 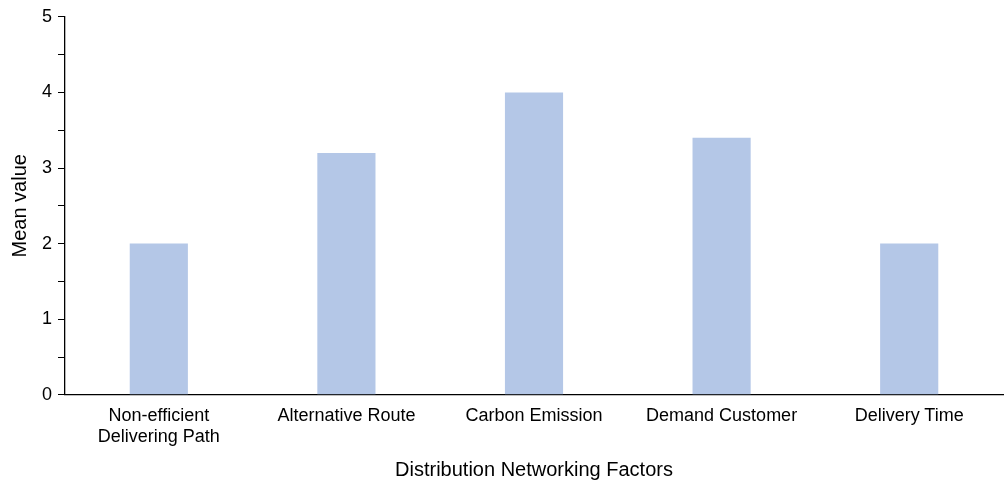 I want to click on x-axis-title: Distribution Networking Factors, so click(x=534, y=468).